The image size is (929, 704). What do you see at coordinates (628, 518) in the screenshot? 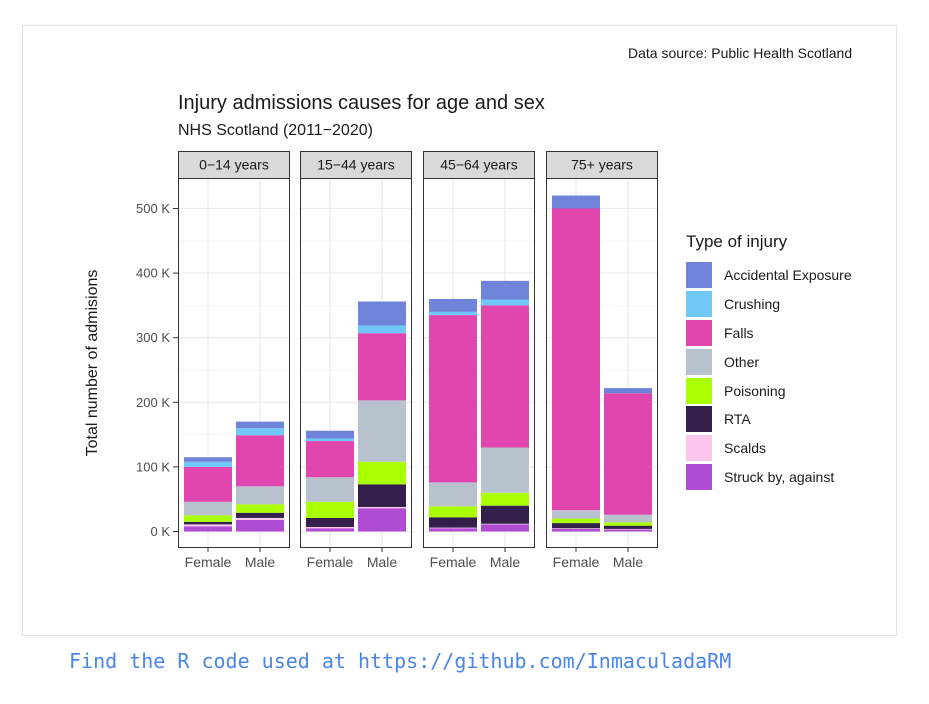
I see `bar-segment-75-years-male-other` at bounding box center [628, 518].